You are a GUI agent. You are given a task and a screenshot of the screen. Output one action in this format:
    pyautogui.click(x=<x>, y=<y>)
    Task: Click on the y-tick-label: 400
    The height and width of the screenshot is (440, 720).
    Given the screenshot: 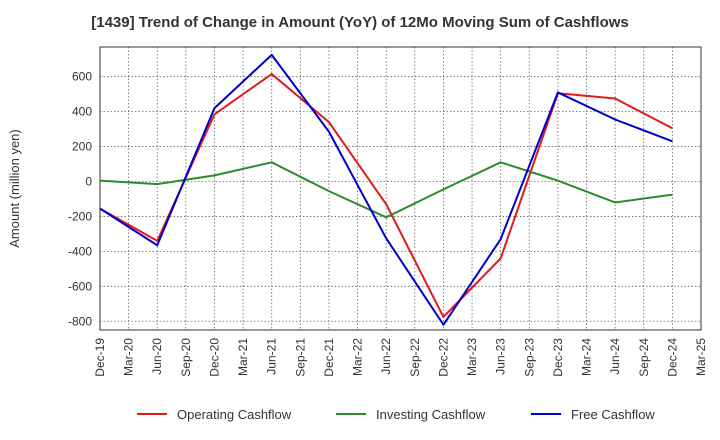 What is the action you would take?
    pyautogui.click(x=82, y=112)
    